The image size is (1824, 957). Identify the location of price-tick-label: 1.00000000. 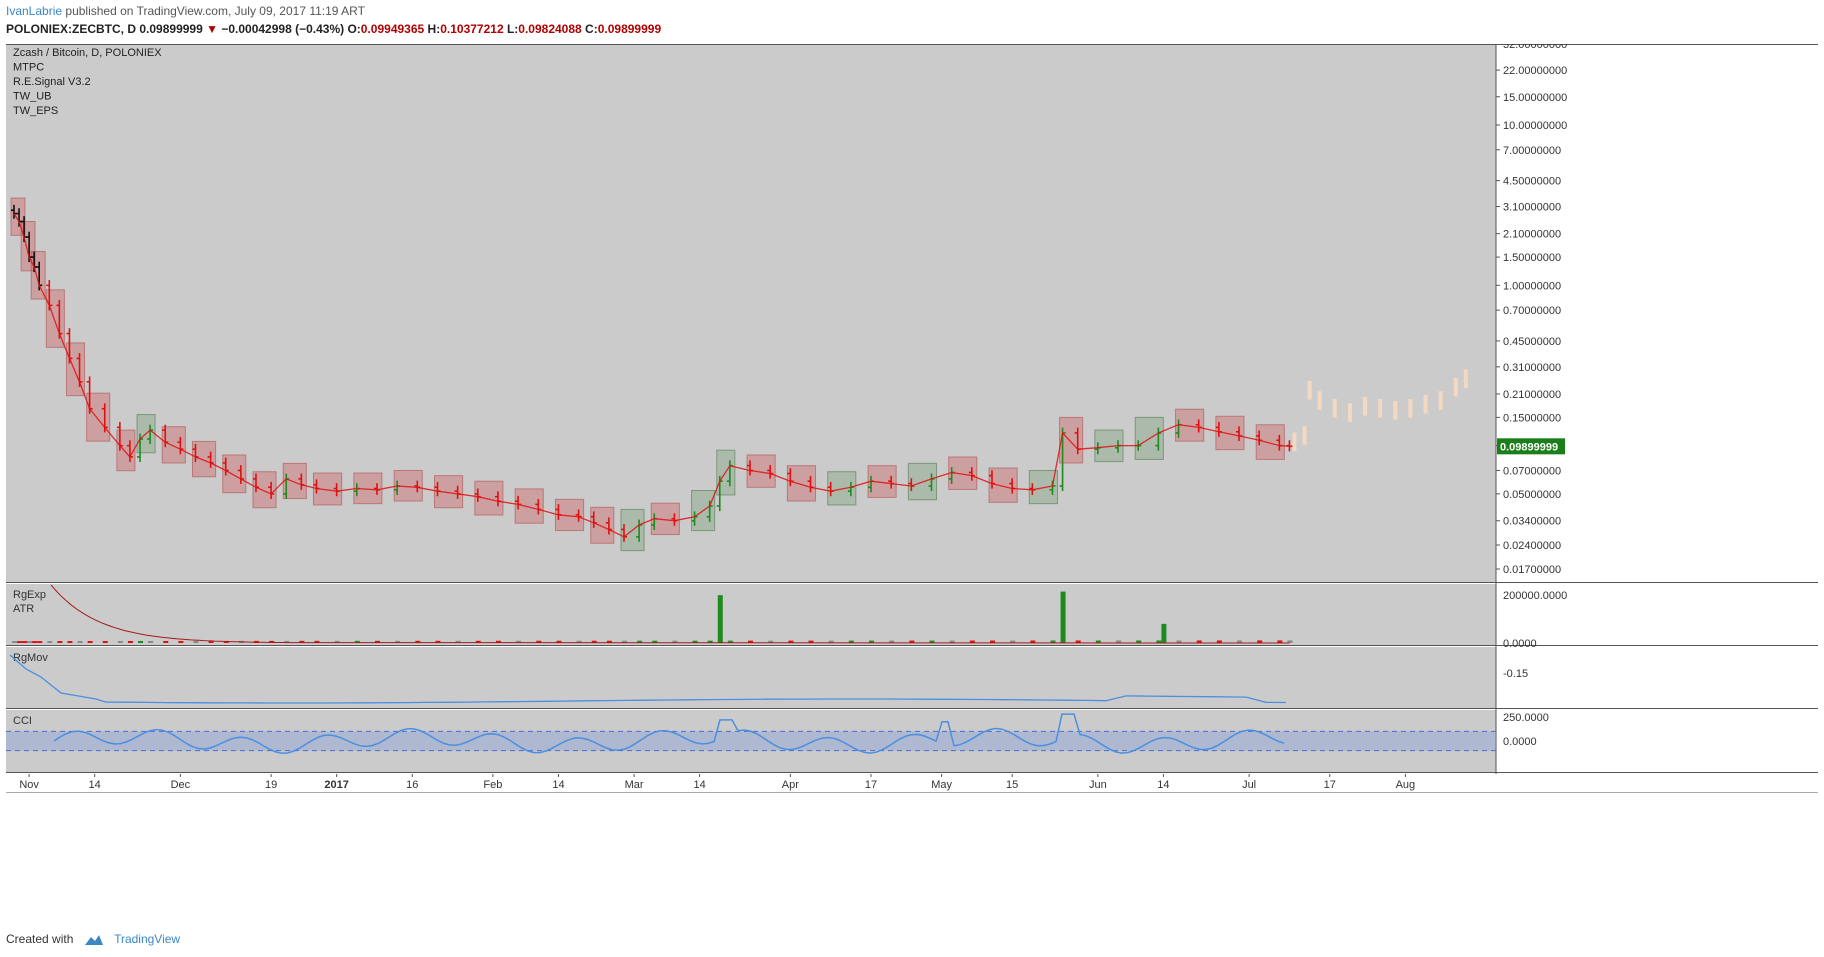
(1532, 286).